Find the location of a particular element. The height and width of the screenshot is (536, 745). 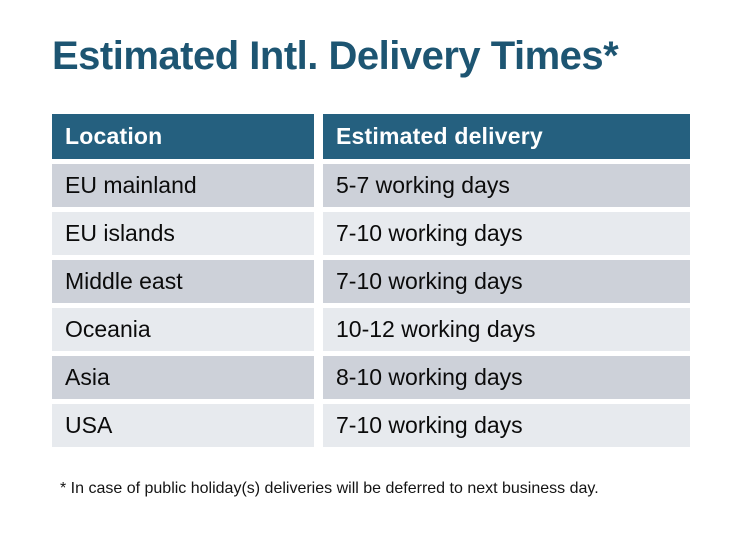

location-cell: Oceania is located at coordinates (183, 329).